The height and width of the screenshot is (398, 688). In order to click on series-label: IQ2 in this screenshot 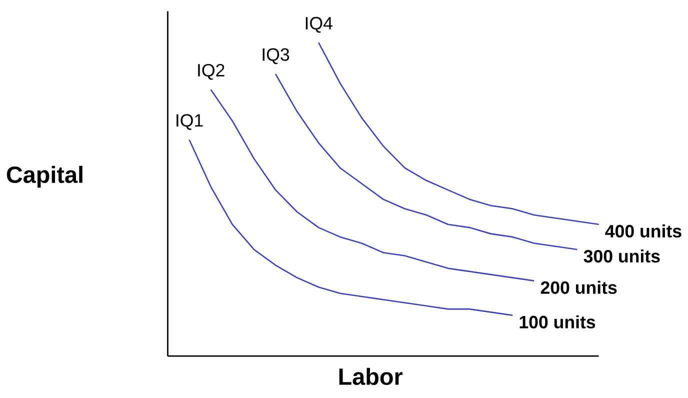, I will do `click(211, 72)`.